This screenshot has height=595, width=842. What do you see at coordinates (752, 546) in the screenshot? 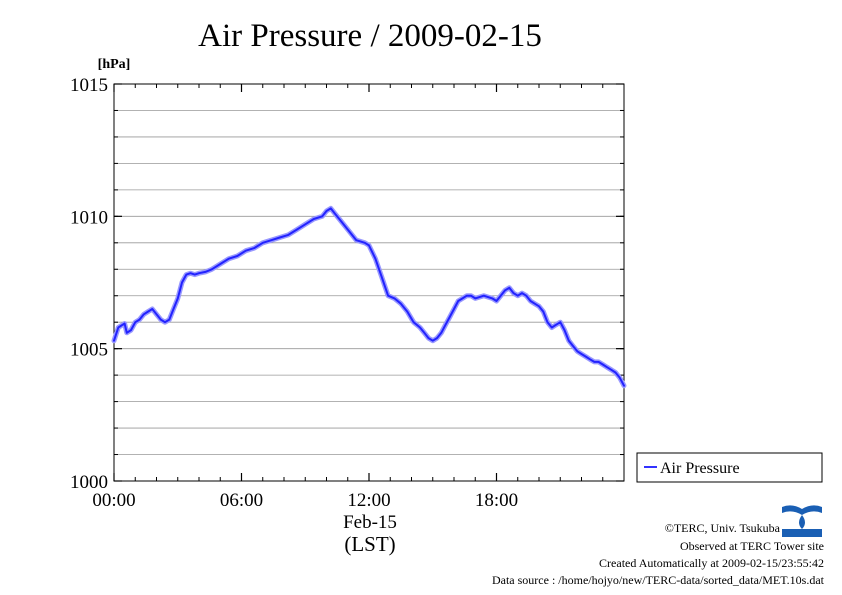
I see `observation-site-text: Observed at TERC Tower site` at bounding box center [752, 546].